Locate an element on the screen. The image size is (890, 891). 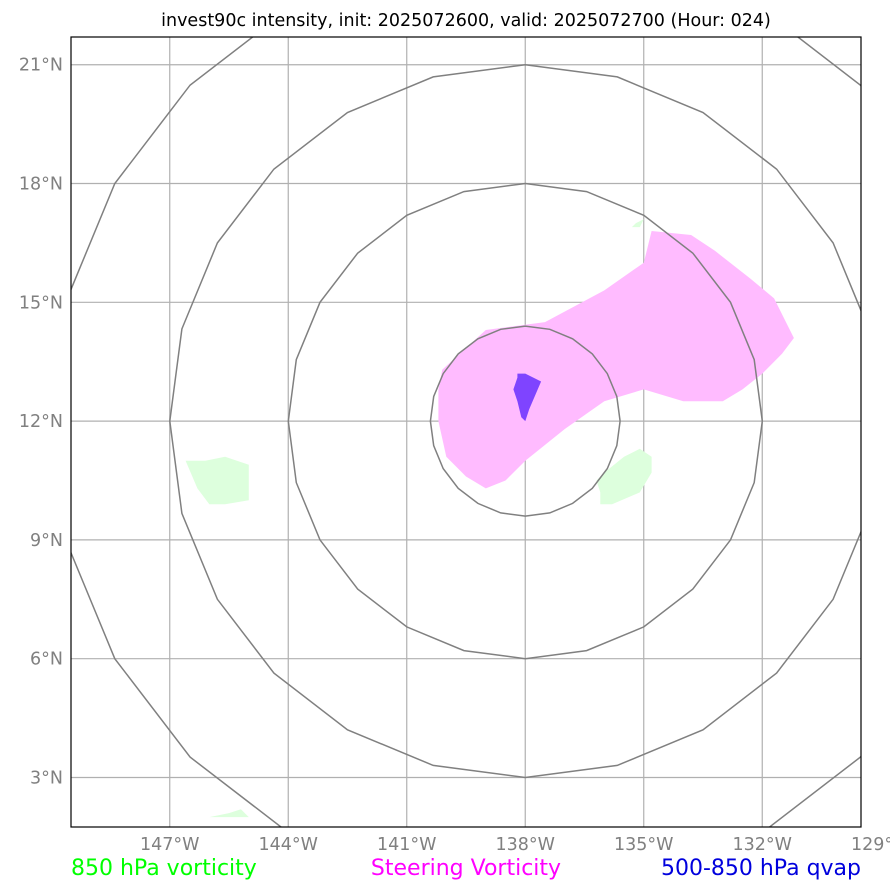
legend-steering-vorticity: Steering Vorticity is located at coordinates (466, 868).